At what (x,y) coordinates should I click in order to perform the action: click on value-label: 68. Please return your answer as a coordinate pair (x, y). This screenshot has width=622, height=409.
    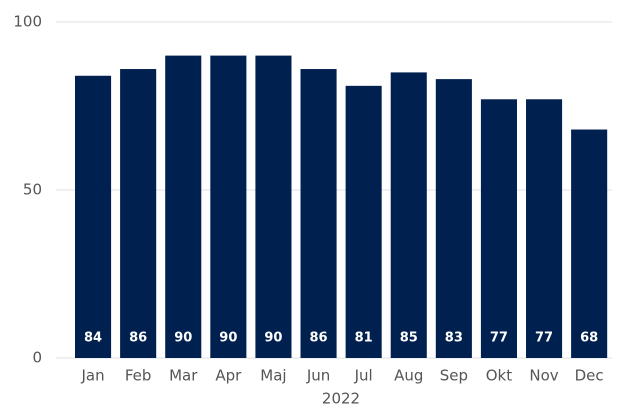
    Looking at the image, I should click on (589, 338).